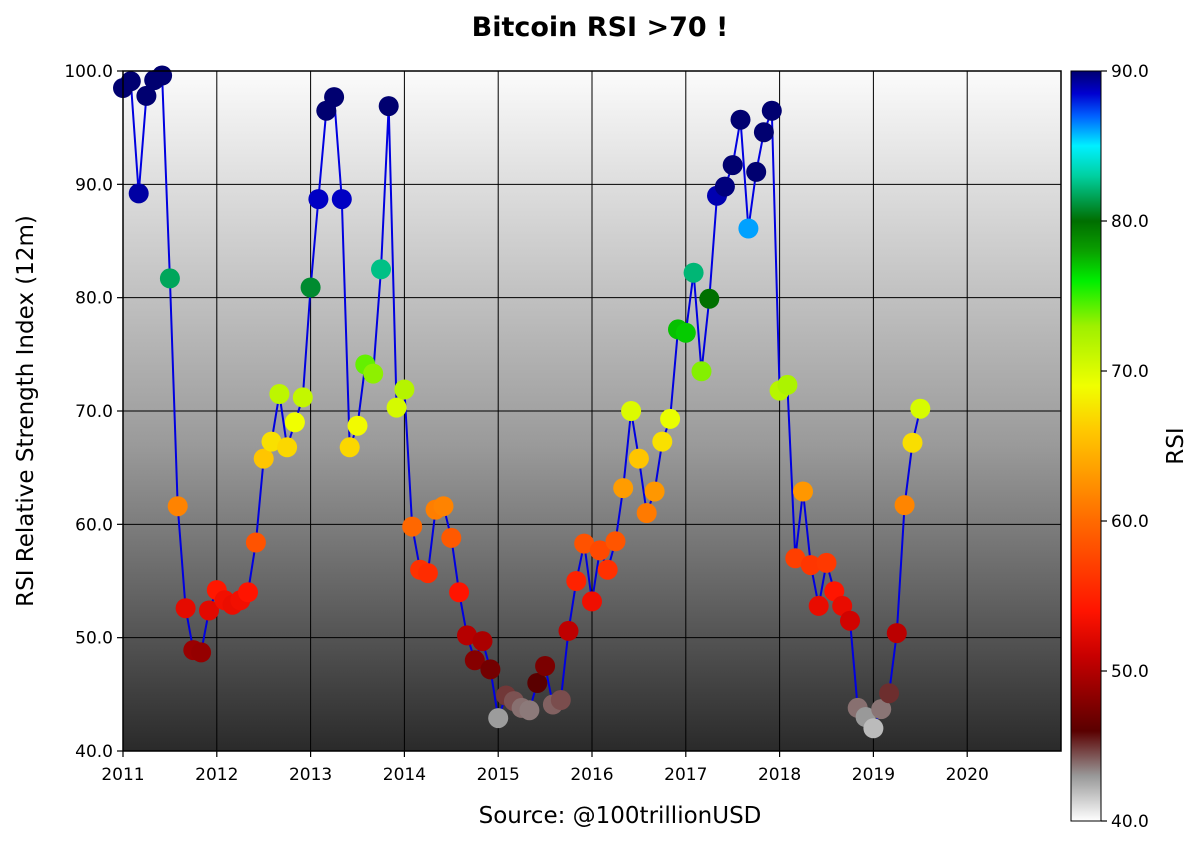  I want to click on colorbar-gradient, so click(1086, 446).